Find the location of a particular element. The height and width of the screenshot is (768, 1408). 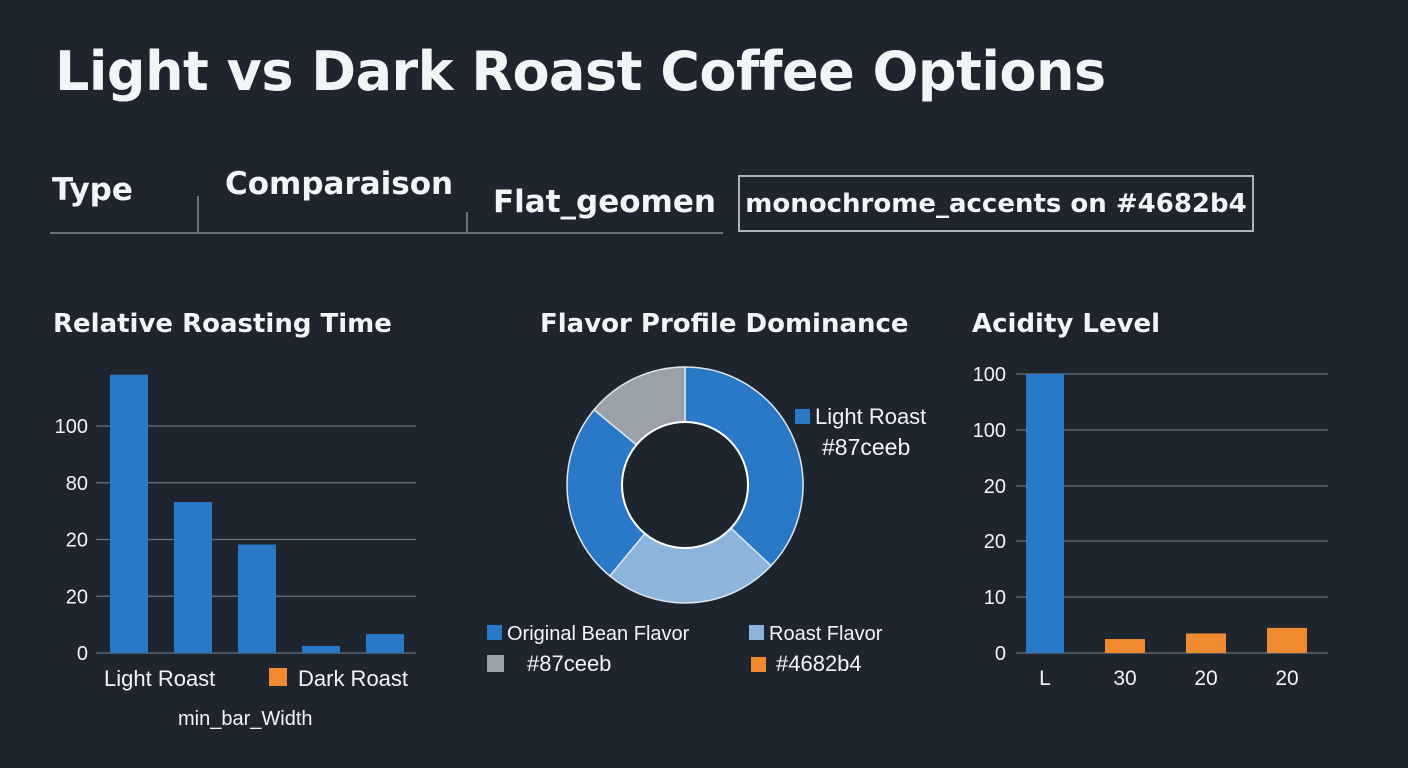

page-title: Light vs Dark Roast Coffee Options is located at coordinates (580, 71).